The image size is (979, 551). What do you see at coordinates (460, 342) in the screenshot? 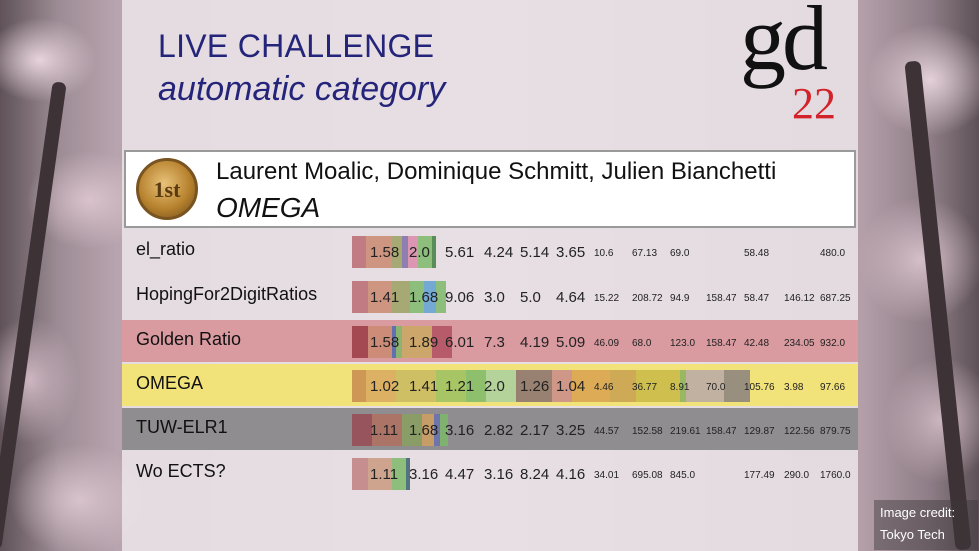
I see `row-value: 6.01` at bounding box center [460, 342].